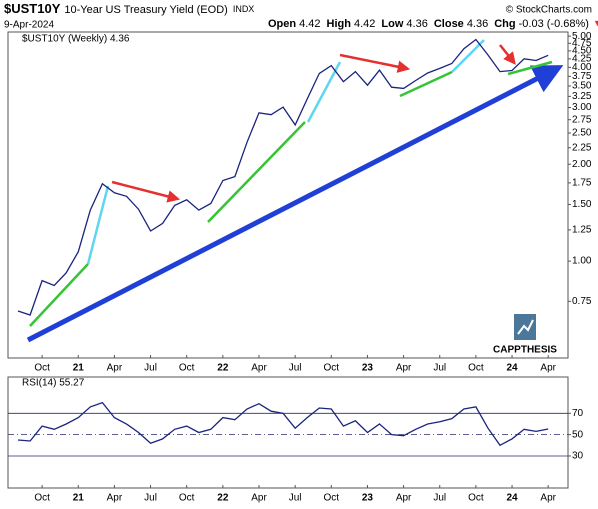 This screenshot has height=509, width=598. What do you see at coordinates (582, 76) in the screenshot?
I see `y-tick-label: 3.75` at bounding box center [582, 76].